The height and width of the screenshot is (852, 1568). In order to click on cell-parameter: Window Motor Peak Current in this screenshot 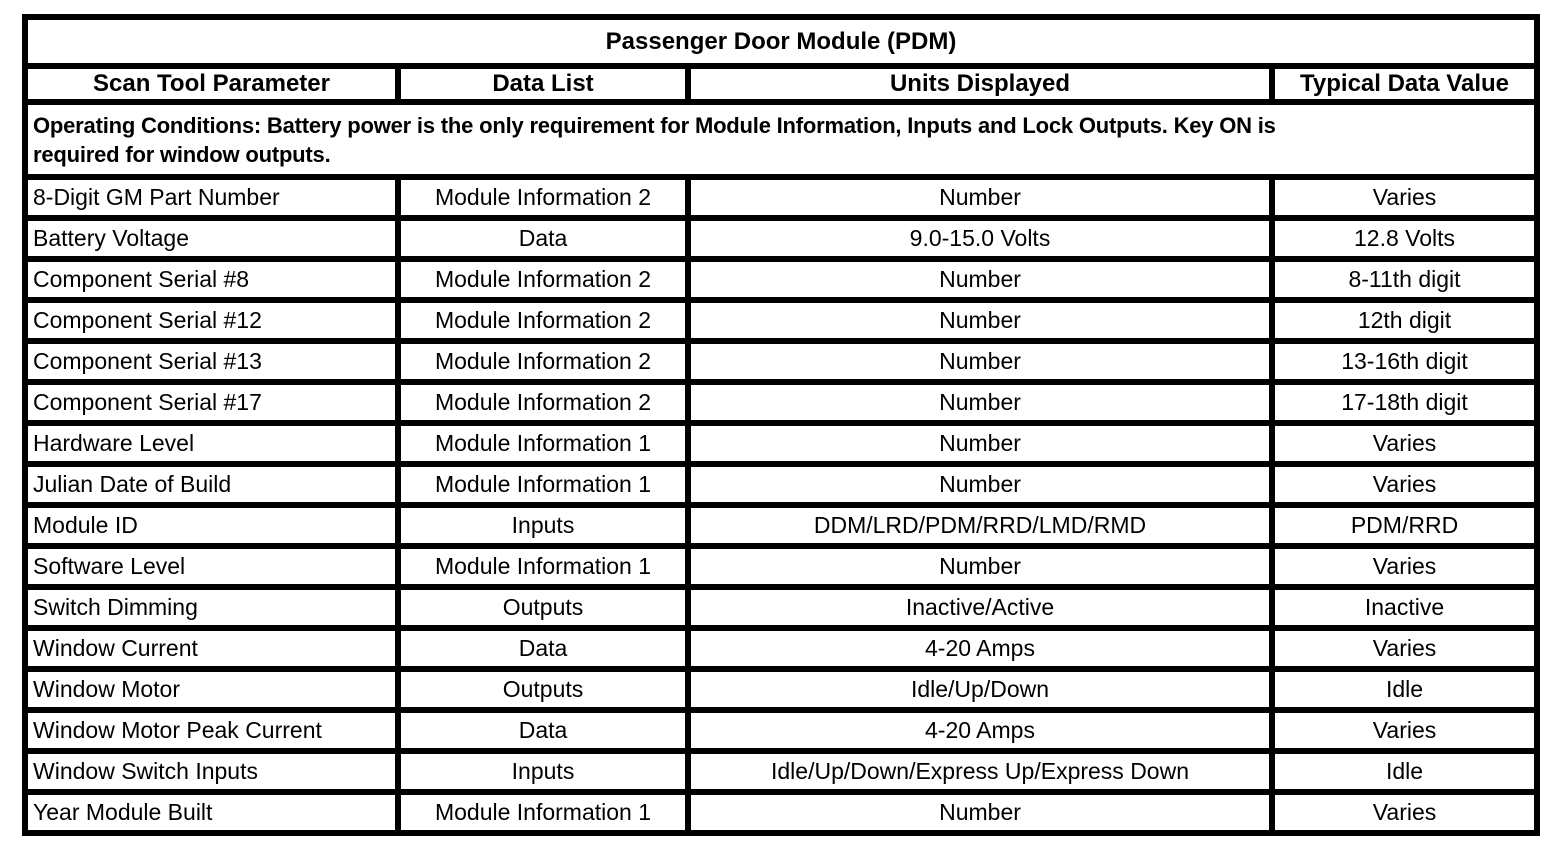, I will do `click(211, 730)`.